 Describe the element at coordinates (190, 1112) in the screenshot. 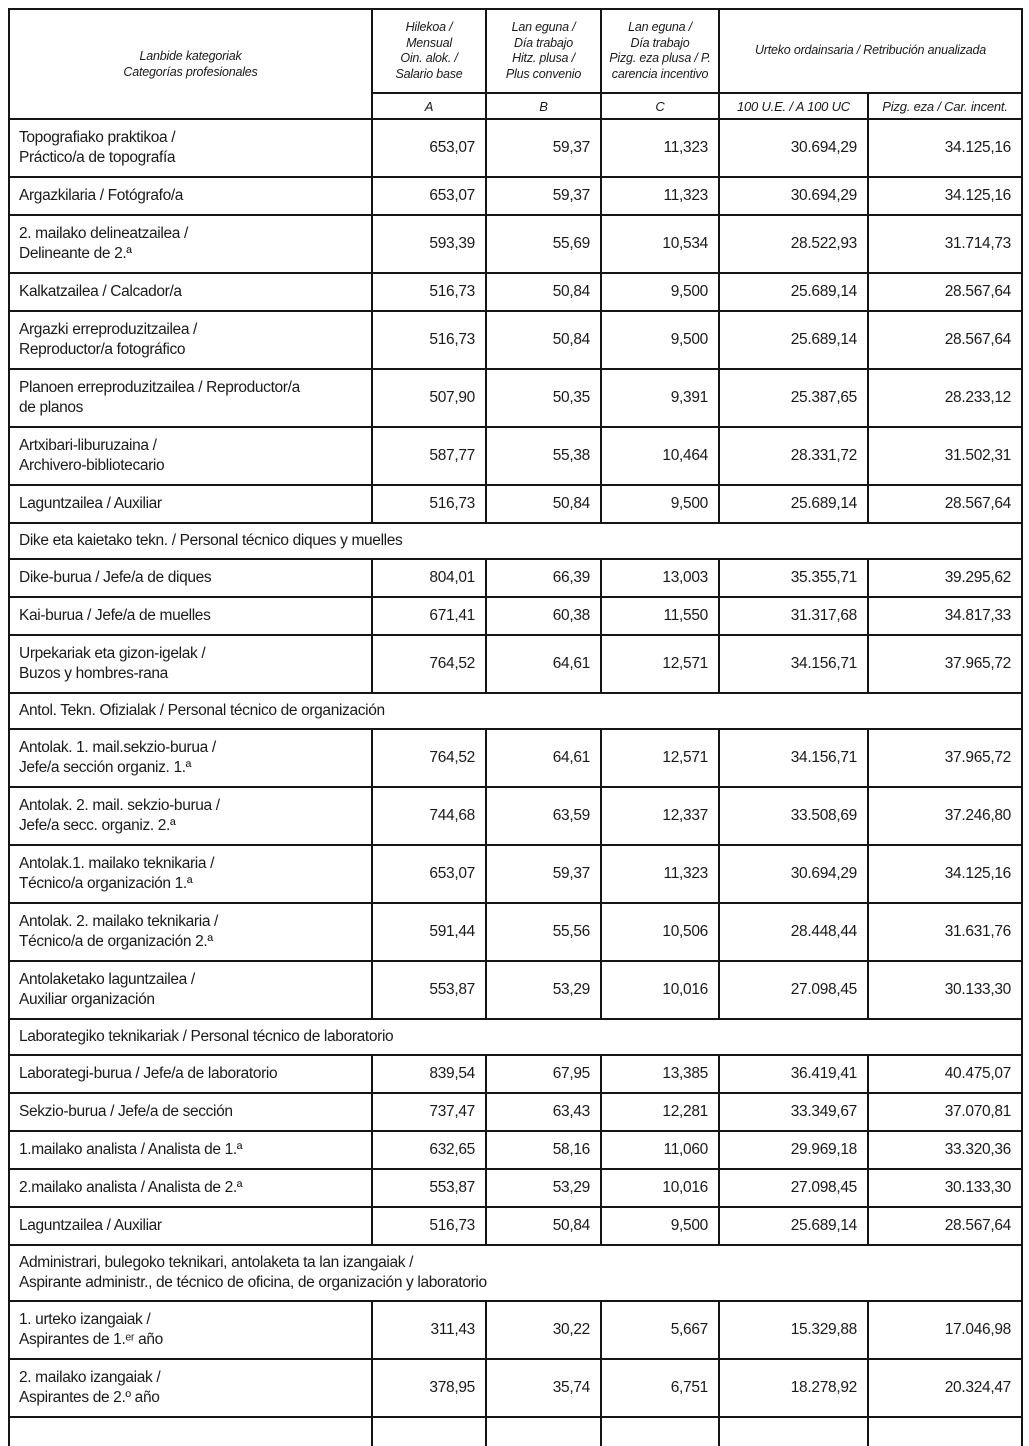

I see `category-cell: Sekzio-burua / Jefe/a de sección` at that location.